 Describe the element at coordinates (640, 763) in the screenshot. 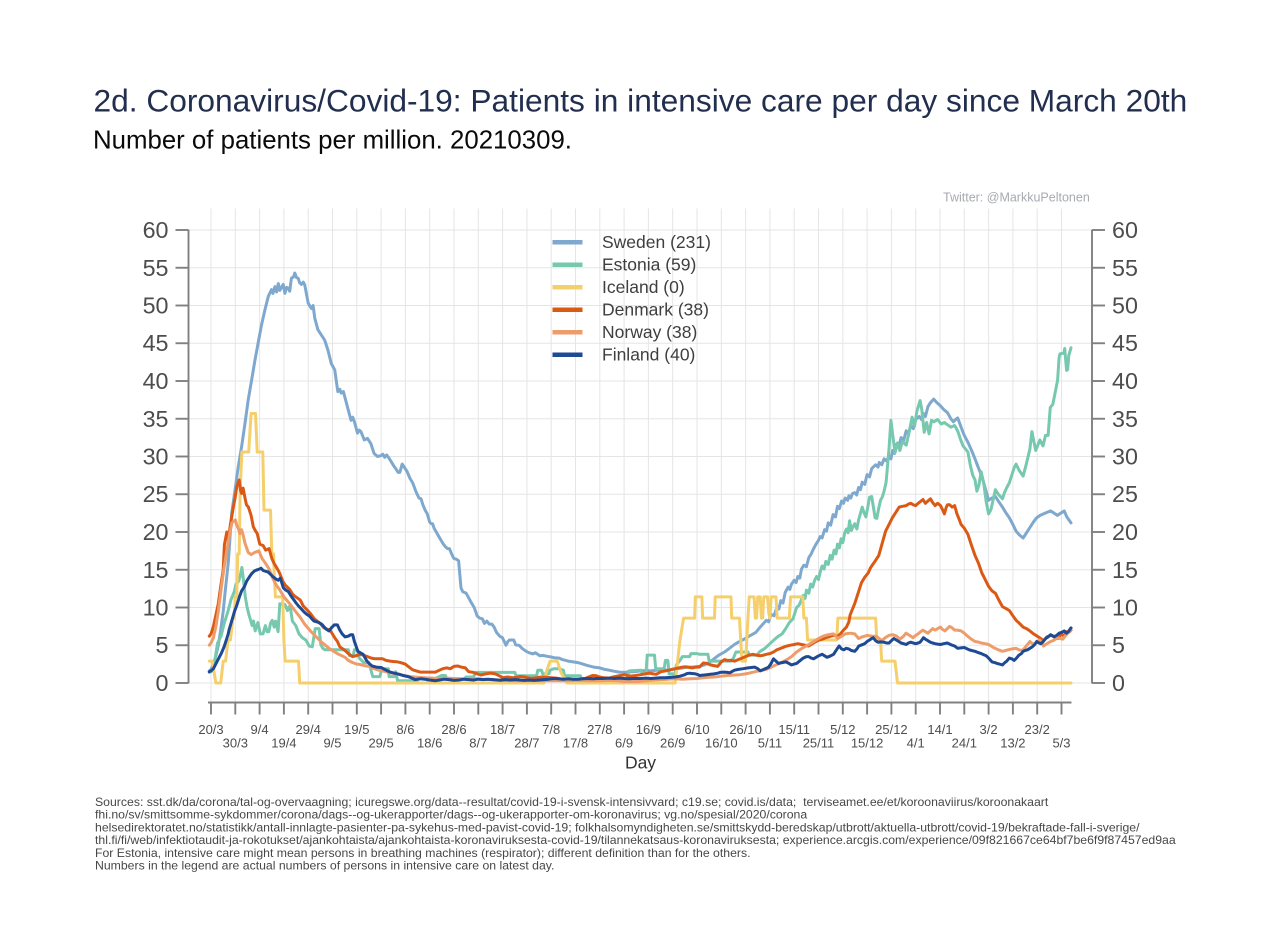

I see `svg-text: Day` at that location.